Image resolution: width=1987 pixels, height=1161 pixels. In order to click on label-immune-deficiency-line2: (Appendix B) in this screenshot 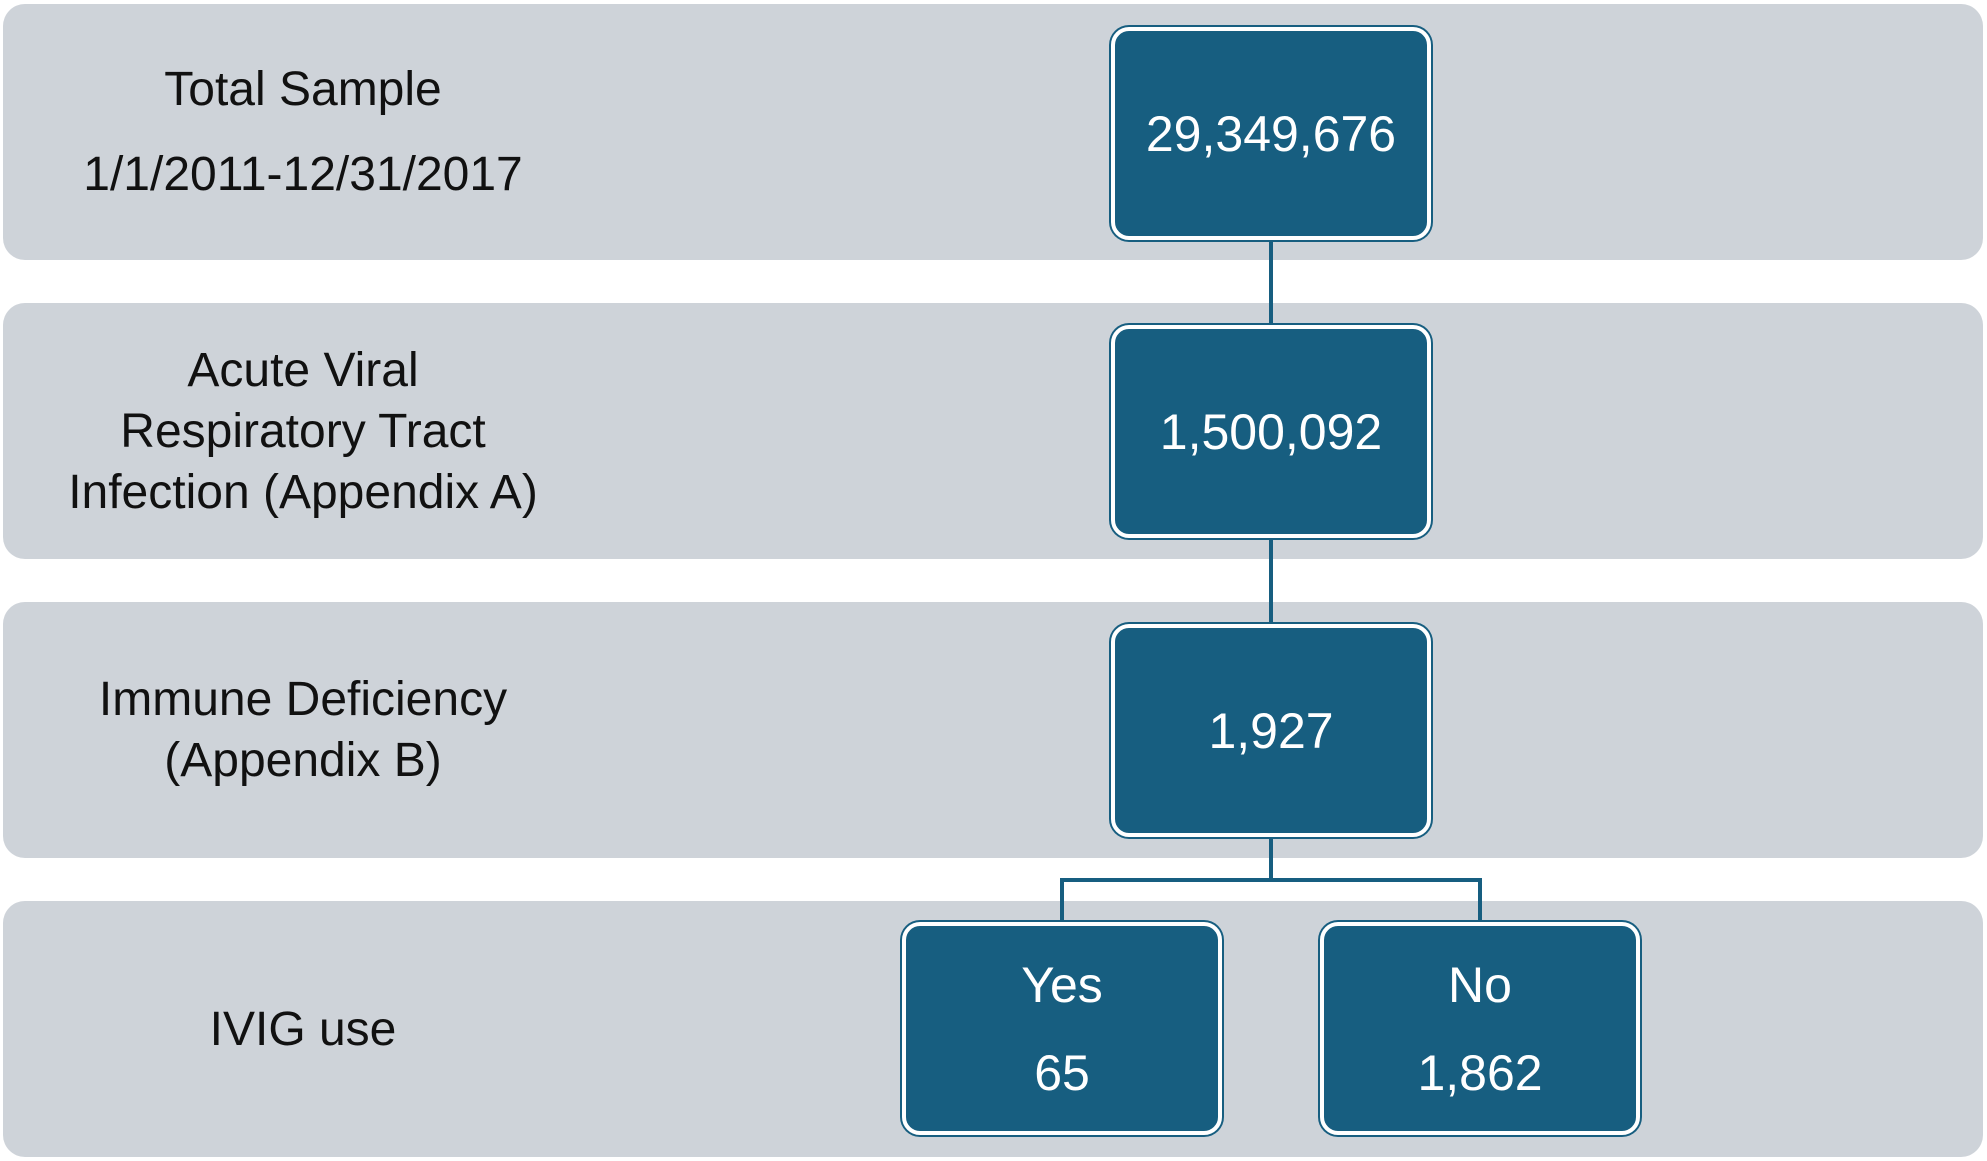, I will do `click(303, 760)`.